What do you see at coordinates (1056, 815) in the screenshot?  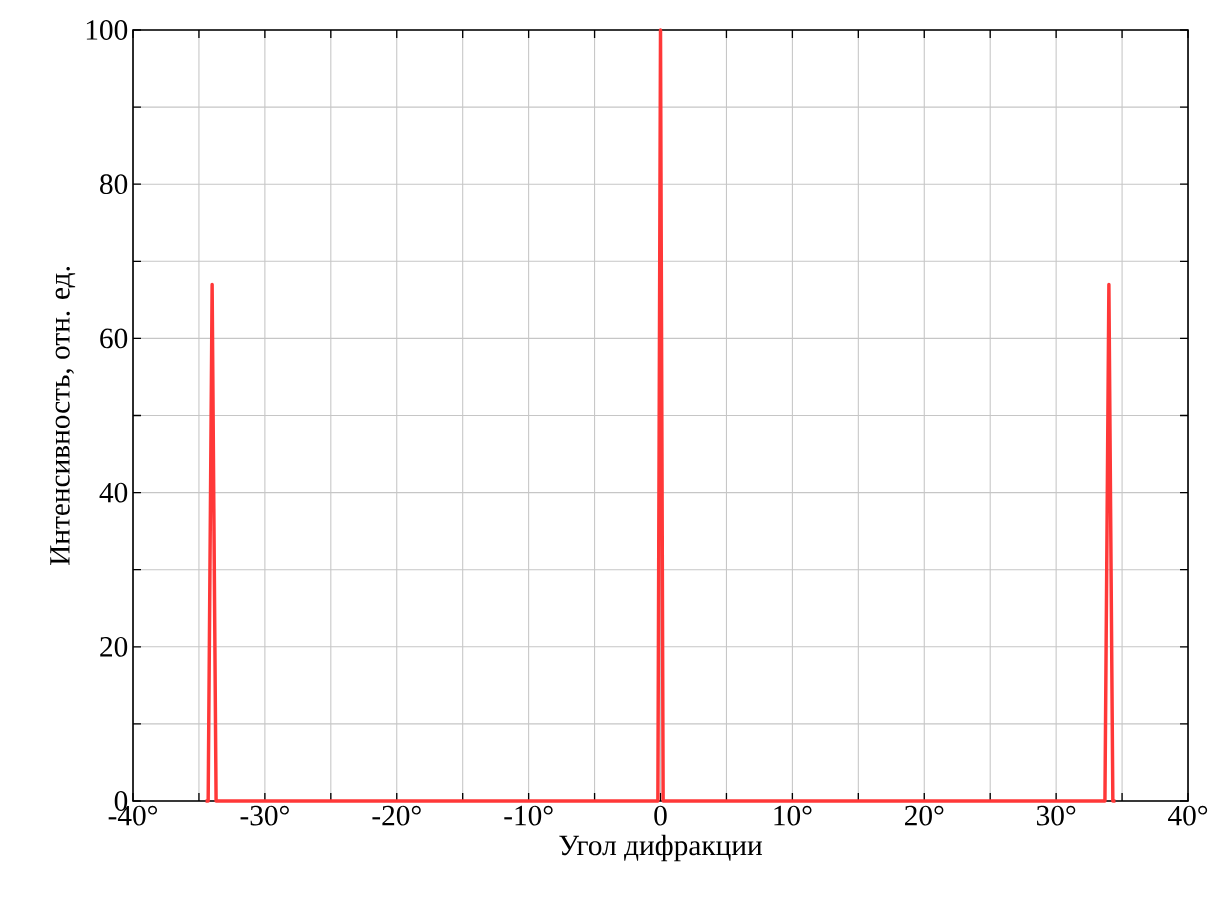 I see `x-tick-label: 30°` at bounding box center [1056, 815].